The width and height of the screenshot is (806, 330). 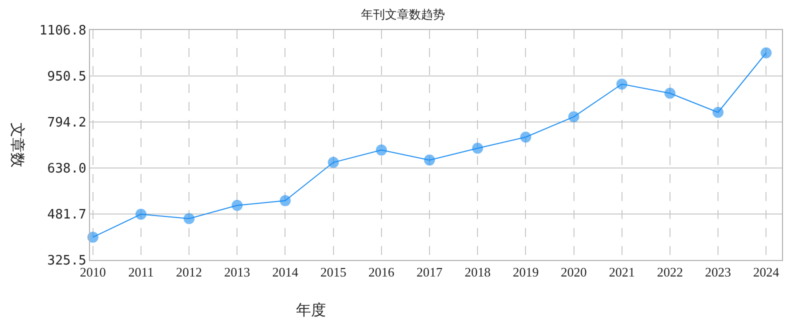 What do you see at coordinates (237, 272) in the screenshot?
I see `x-tick-label: 2013` at bounding box center [237, 272].